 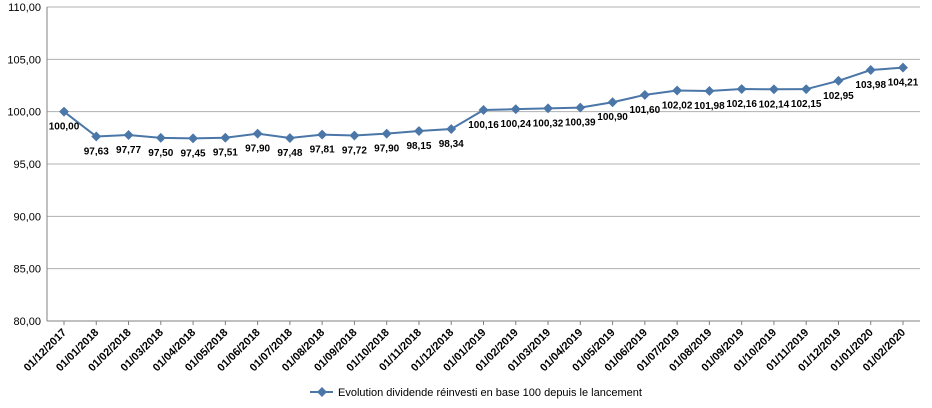 I want to click on data-label: 103,98, so click(x=870, y=85).